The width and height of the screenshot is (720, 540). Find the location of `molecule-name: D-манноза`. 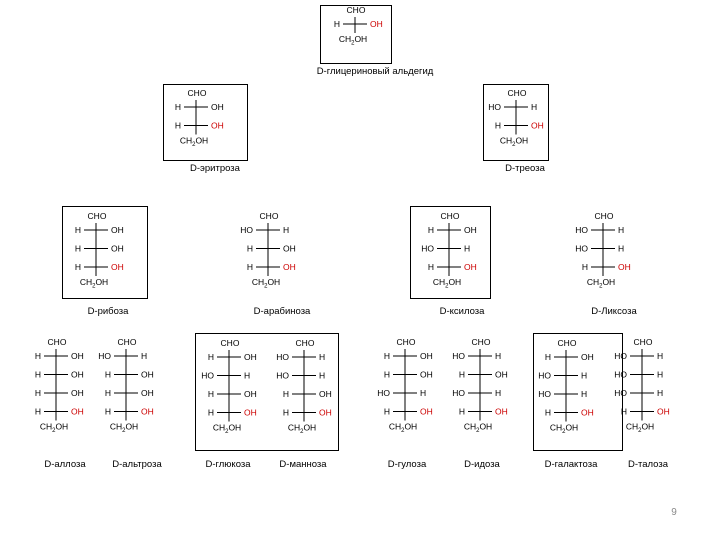

molecule-name: D-манноза is located at coordinates (303, 464).